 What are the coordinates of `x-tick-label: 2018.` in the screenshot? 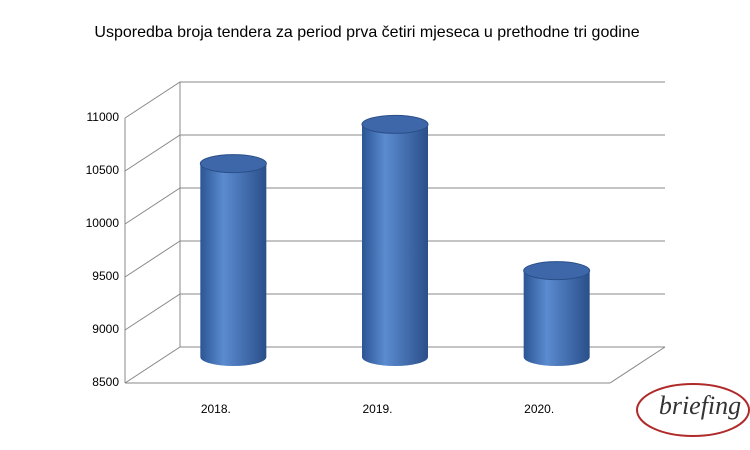 It's located at (216, 409).